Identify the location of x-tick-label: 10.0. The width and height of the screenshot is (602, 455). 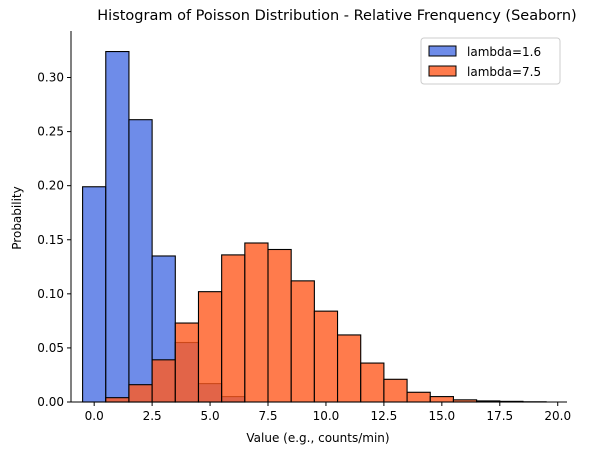
(326, 416).